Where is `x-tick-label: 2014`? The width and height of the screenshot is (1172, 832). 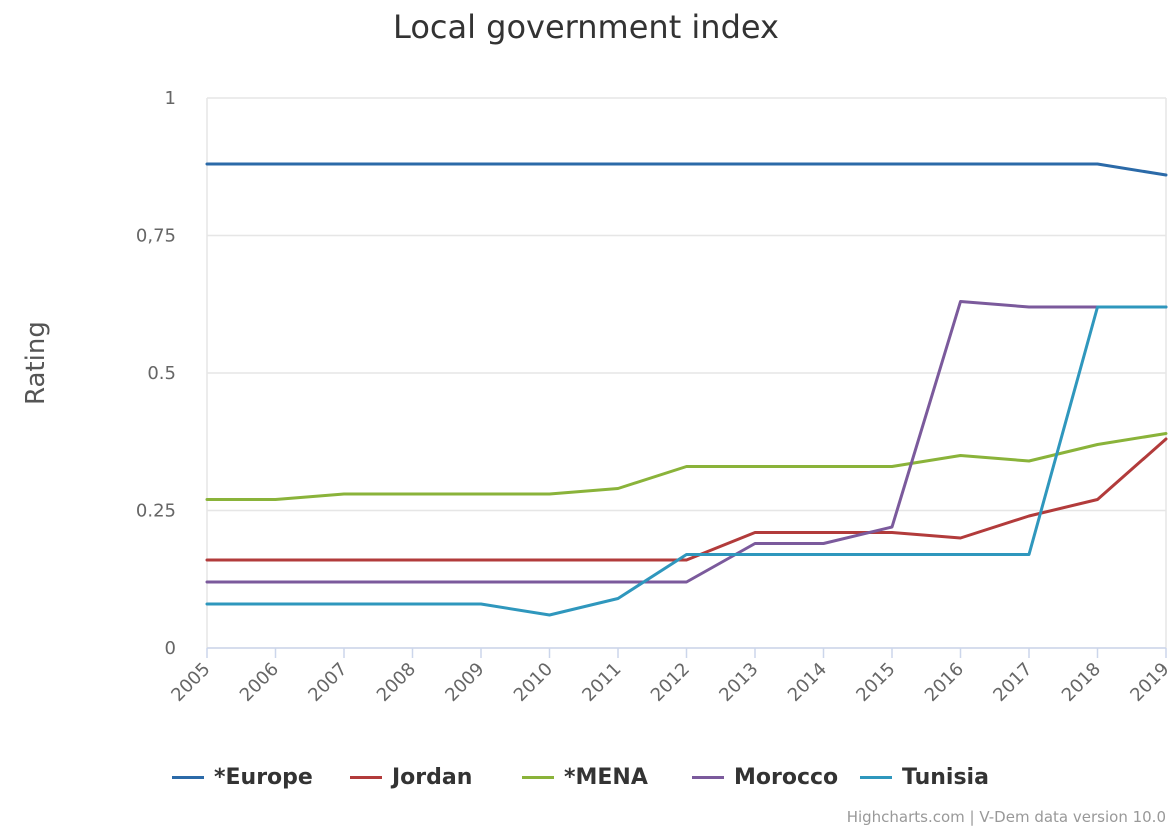
x-tick-label: 2014 is located at coordinates (807, 682).